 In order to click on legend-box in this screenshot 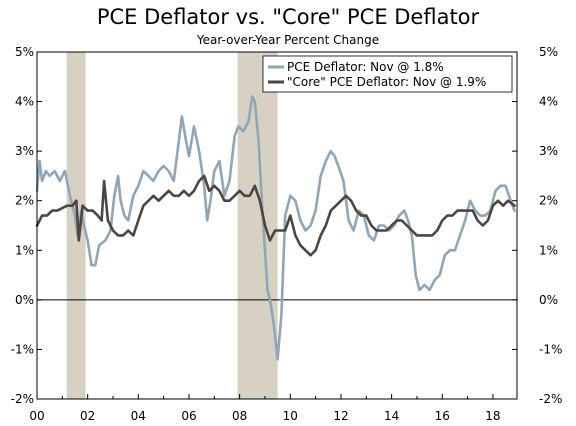, I will do `click(387, 74)`.